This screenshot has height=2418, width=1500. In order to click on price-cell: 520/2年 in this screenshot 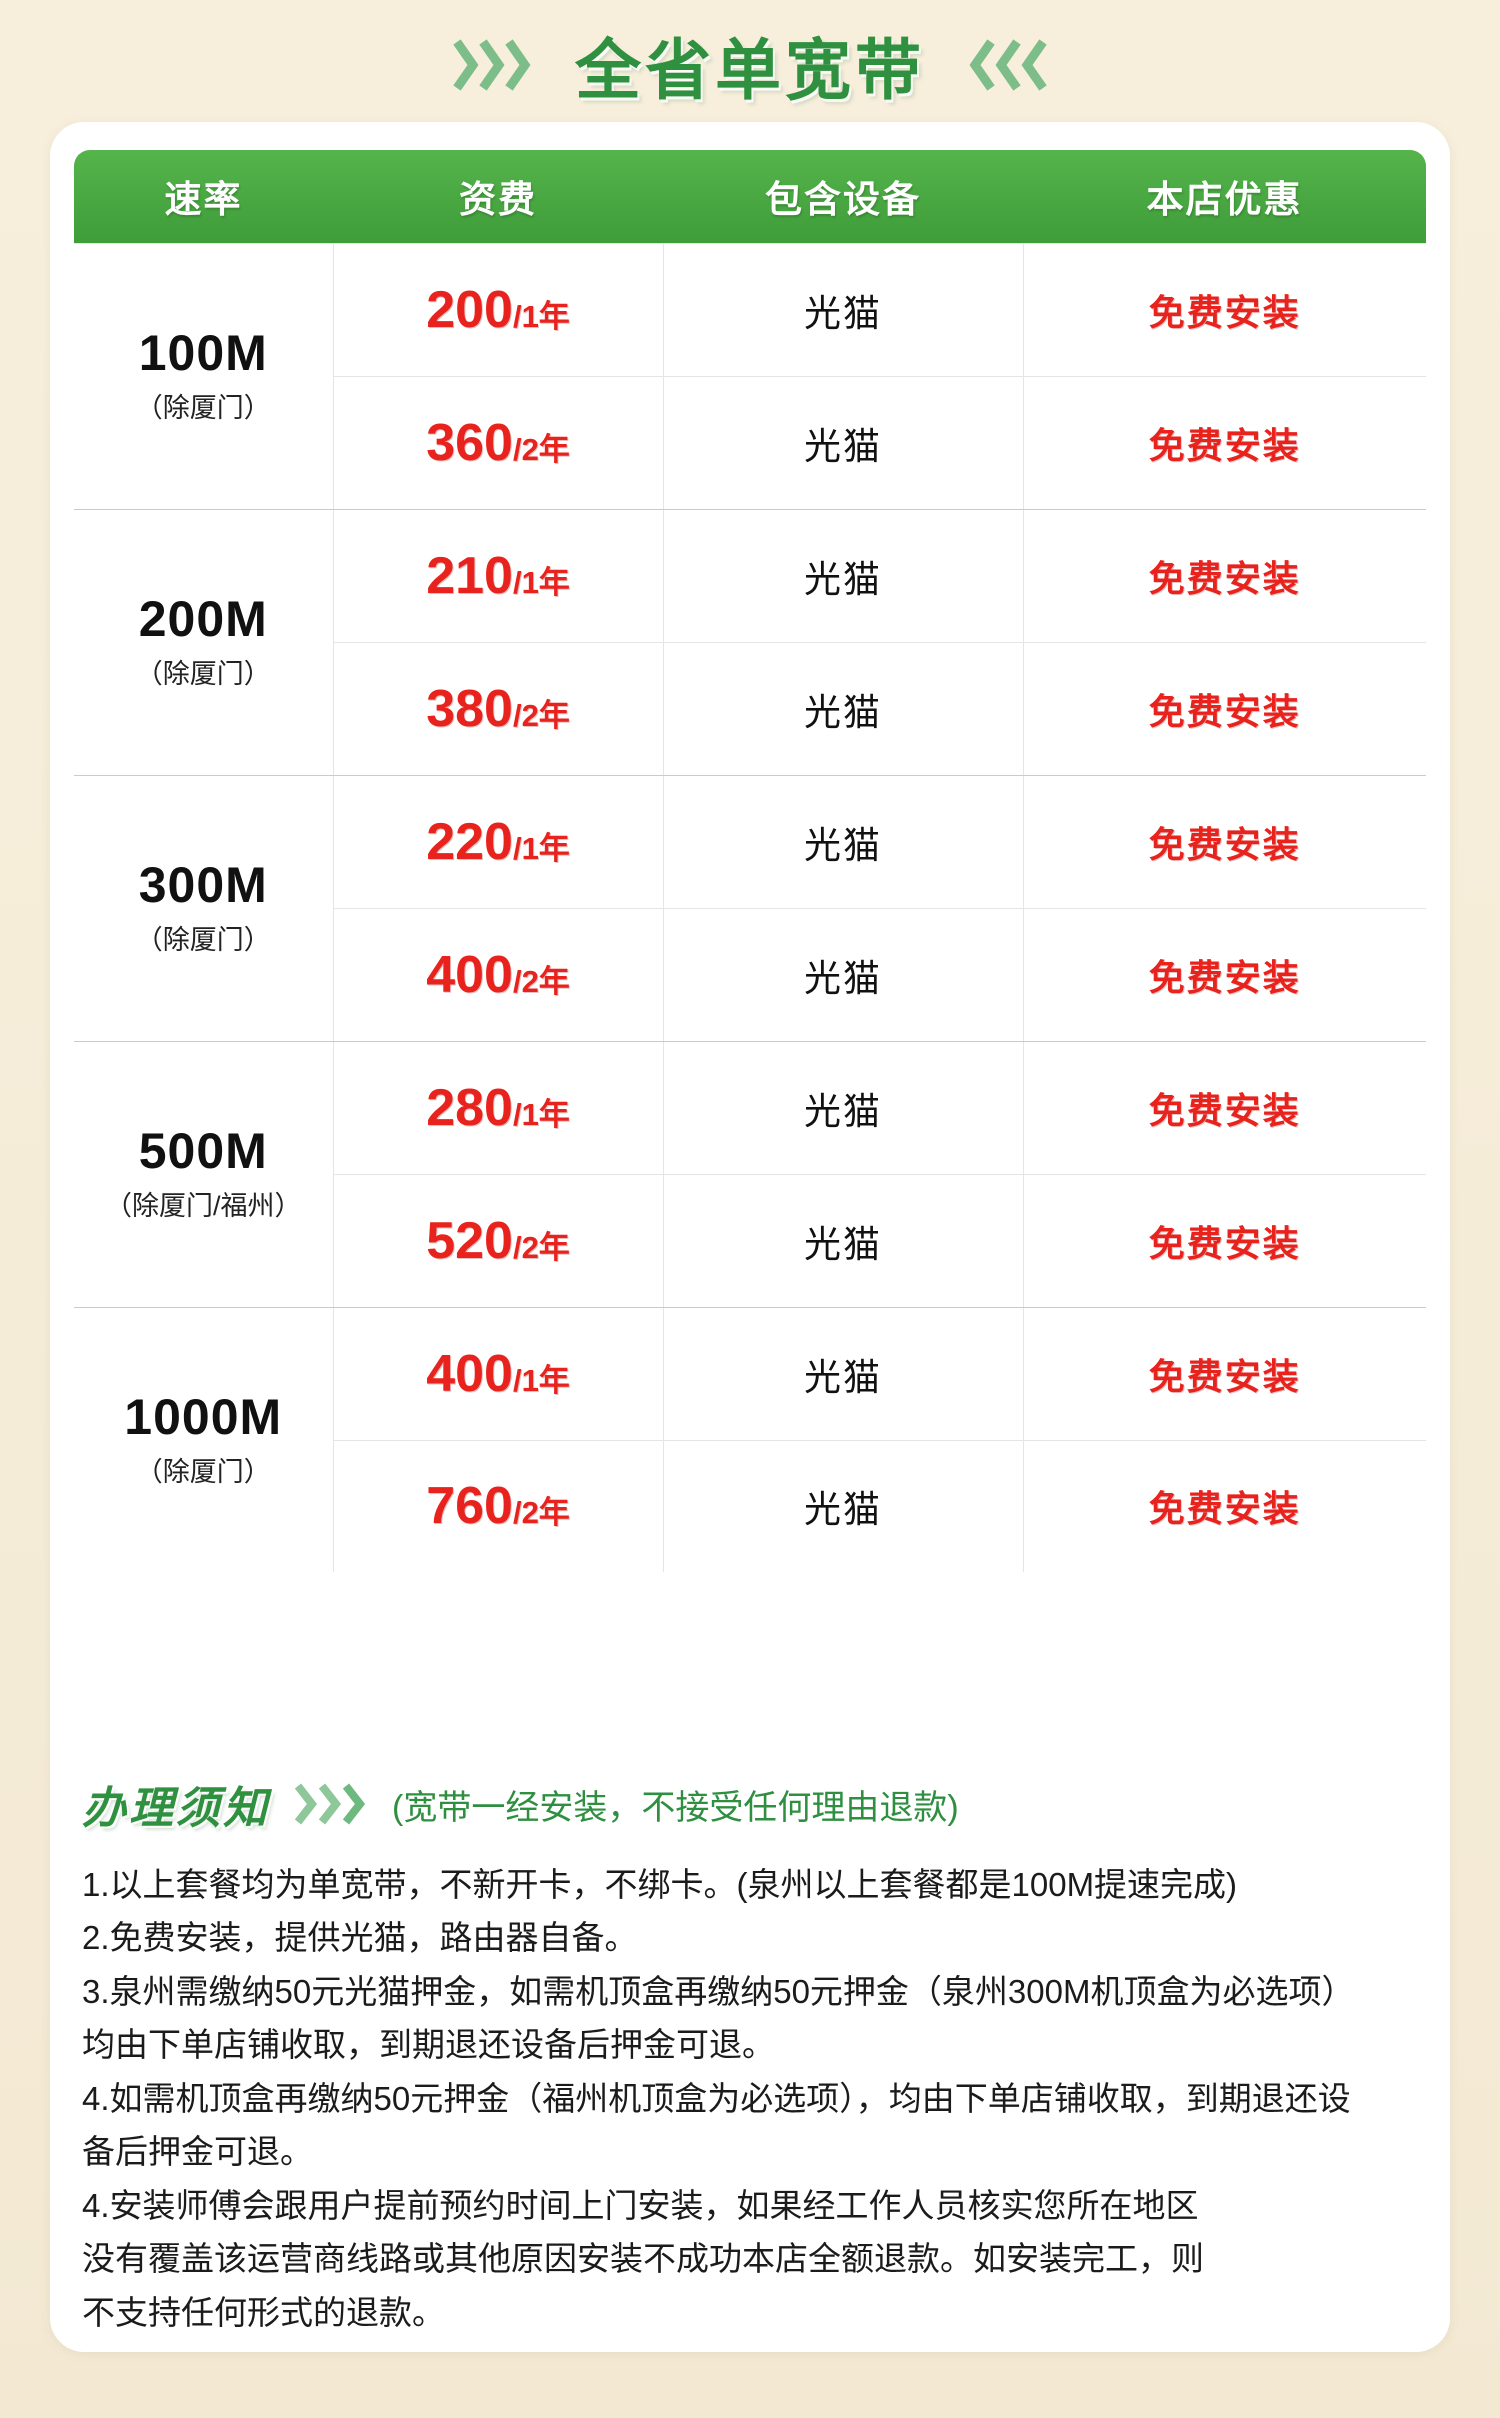, I will do `click(498, 1240)`.